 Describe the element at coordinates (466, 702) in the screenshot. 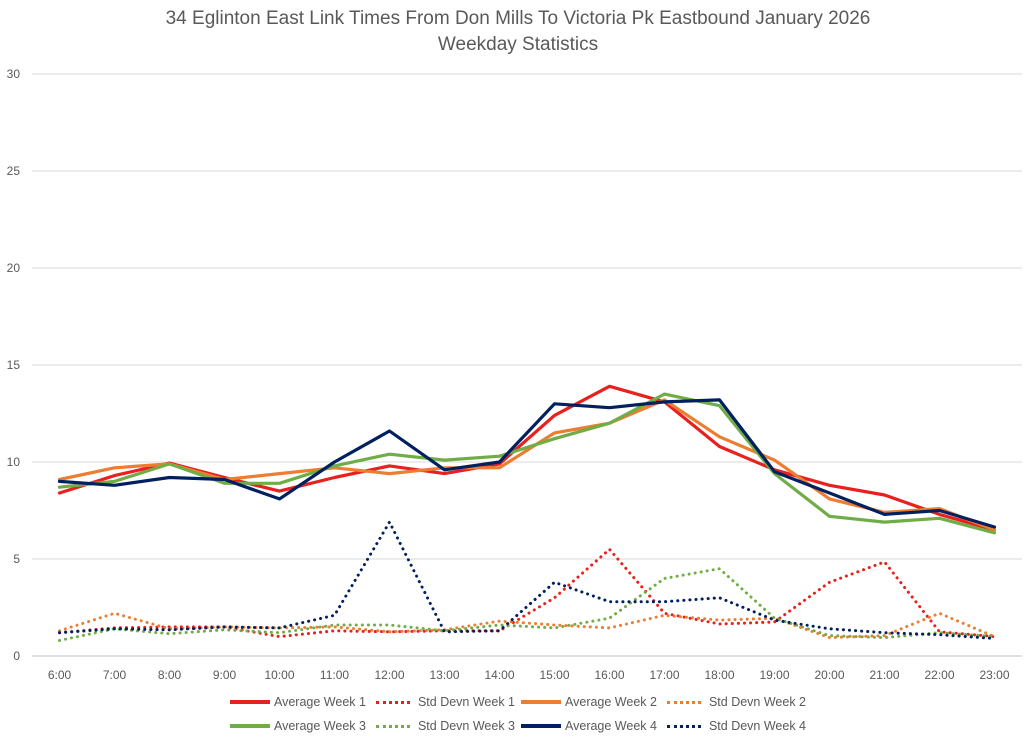

I see `legend-label: Std Devn Week 1` at that location.